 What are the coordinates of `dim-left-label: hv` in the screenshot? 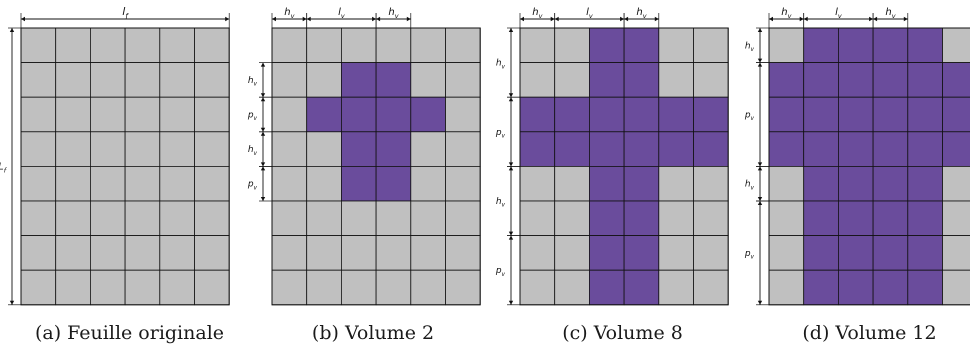 It's located at (253, 82).